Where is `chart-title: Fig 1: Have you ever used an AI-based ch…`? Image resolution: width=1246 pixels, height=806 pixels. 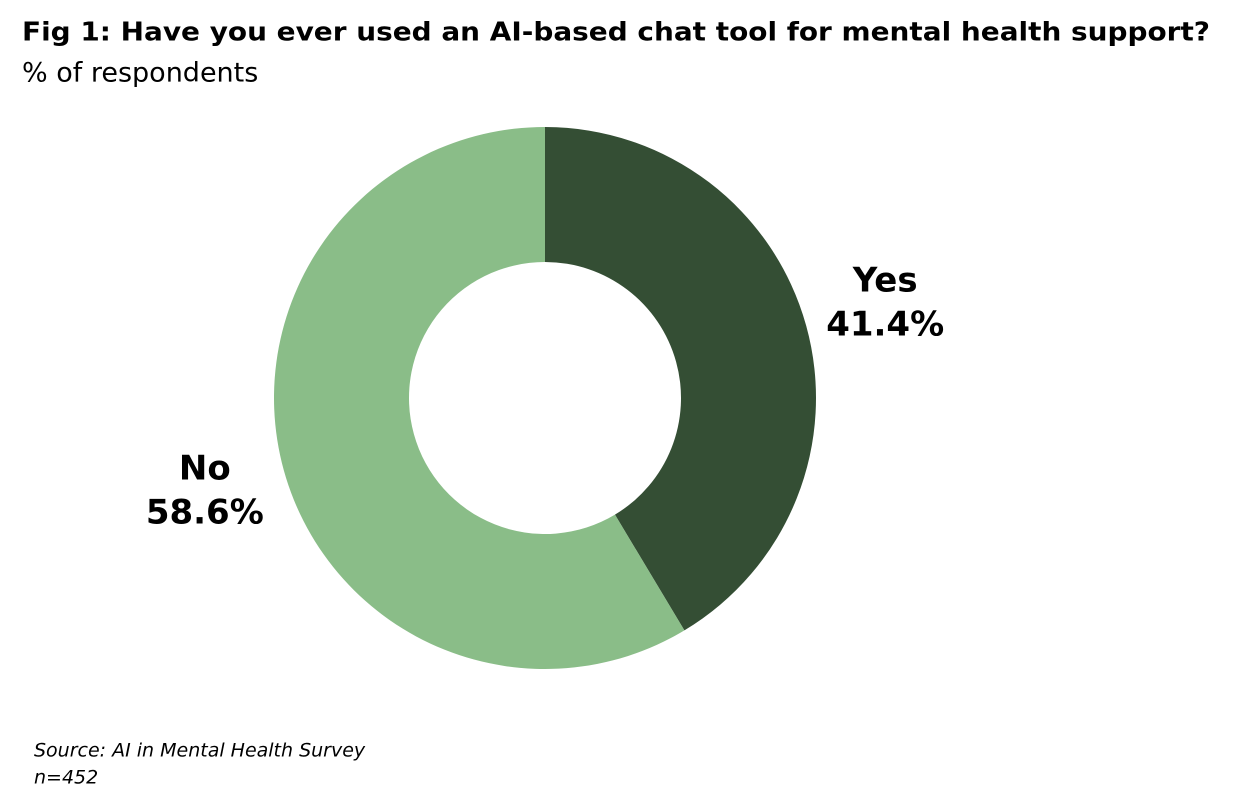
chart-title: Fig 1: Have you ever used an AI-based ch… is located at coordinates (616, 33).